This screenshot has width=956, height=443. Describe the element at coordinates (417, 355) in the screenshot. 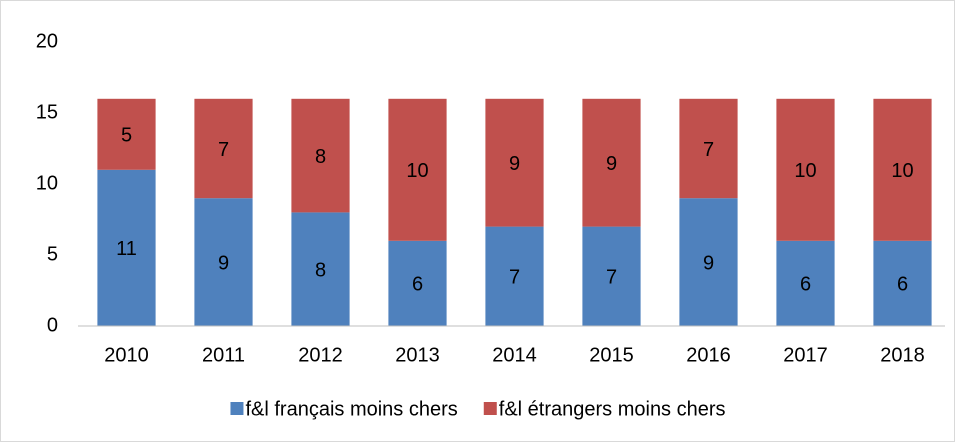

I see `x-tick-label: 2013` at that location.